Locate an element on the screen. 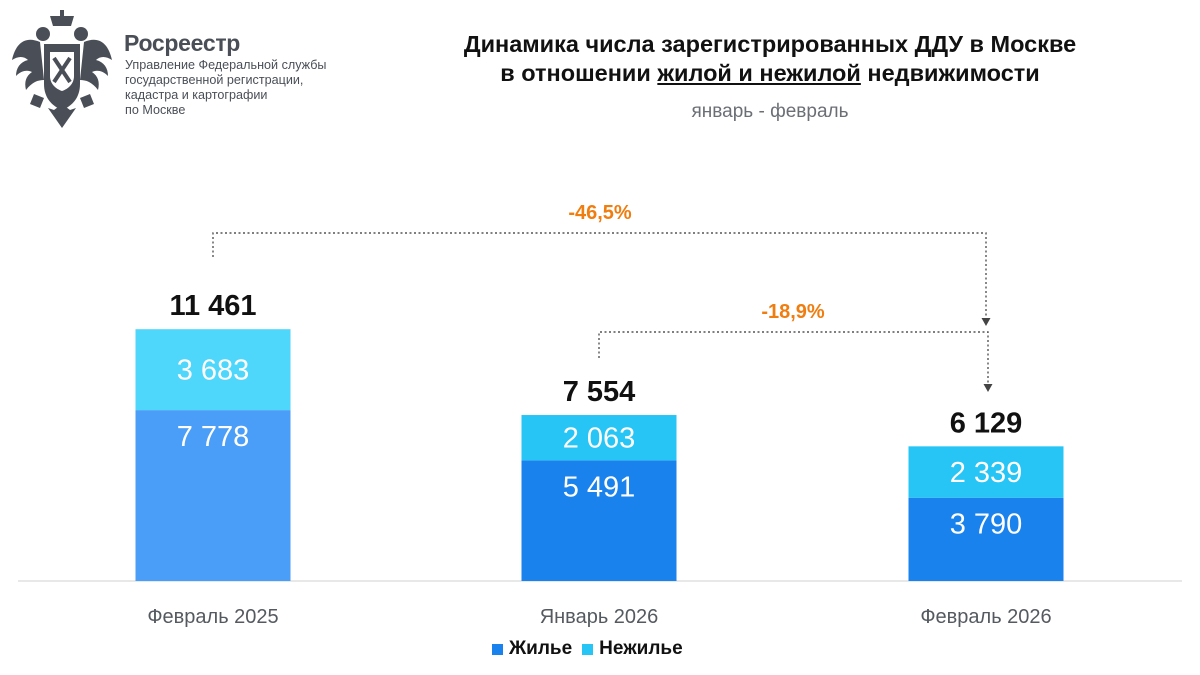 This screenshot has height=675, width=1200. data-label-nonresidential: 3 683 is located at coordinates (213, 371).